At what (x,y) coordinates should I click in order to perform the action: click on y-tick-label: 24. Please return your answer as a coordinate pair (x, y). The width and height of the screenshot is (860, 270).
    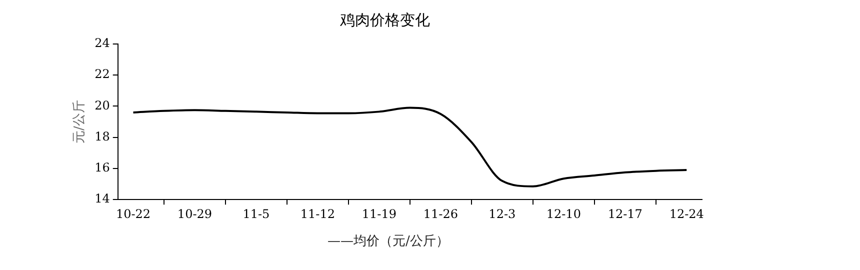
    Looking at the image, I should click on (102, 43).